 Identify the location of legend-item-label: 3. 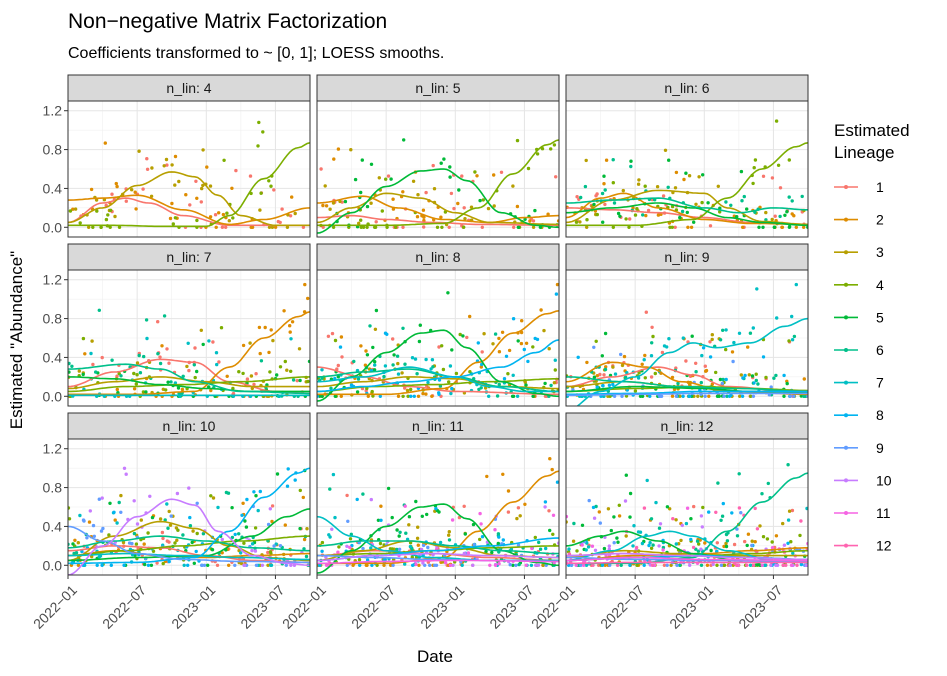
(880, 252).